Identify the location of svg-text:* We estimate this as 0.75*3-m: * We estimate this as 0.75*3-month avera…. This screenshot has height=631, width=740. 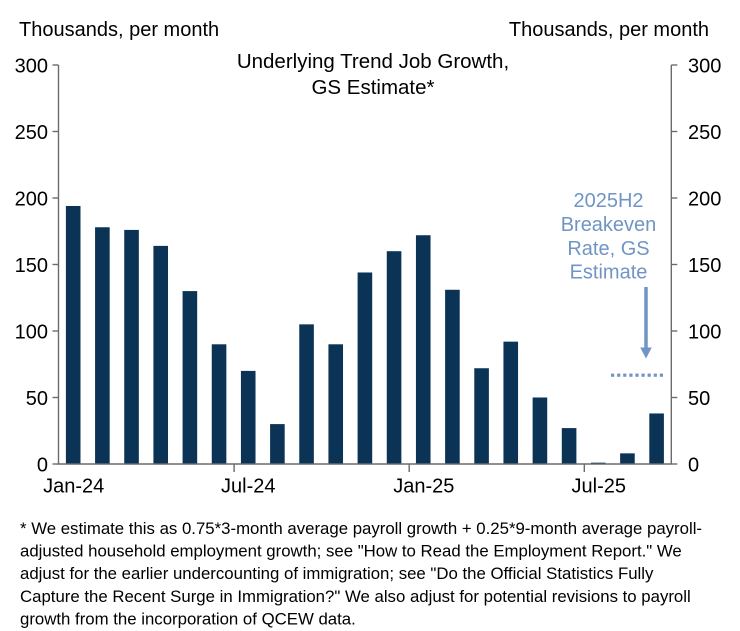
(361, 528).